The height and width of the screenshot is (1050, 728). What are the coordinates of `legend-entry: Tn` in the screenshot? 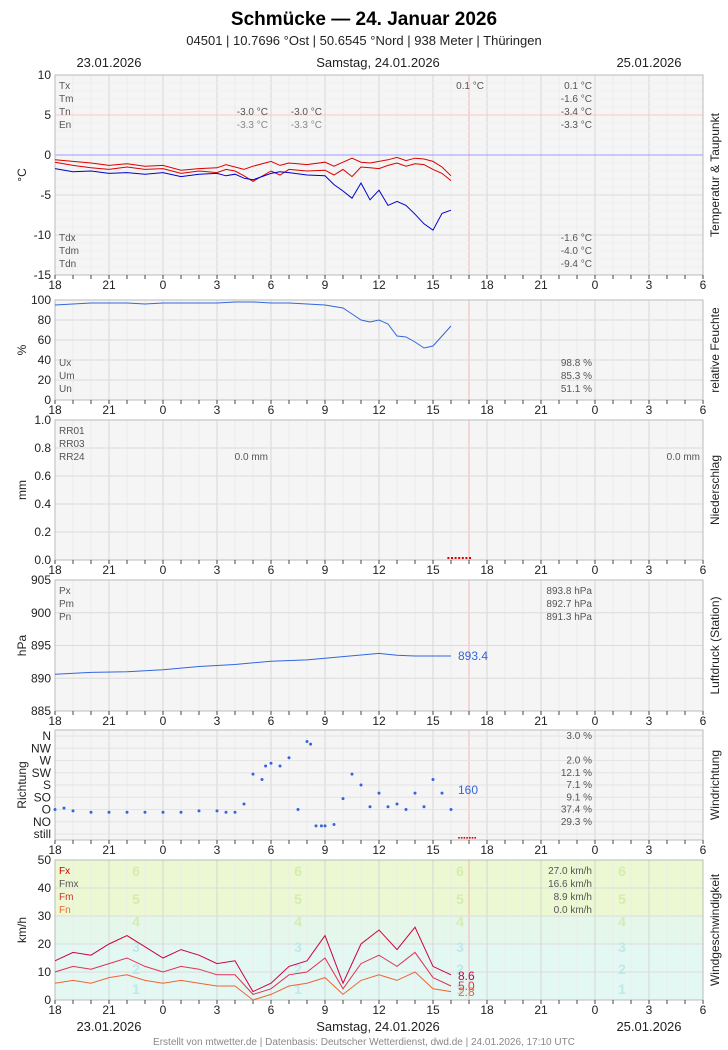 It's located at (65, 112).